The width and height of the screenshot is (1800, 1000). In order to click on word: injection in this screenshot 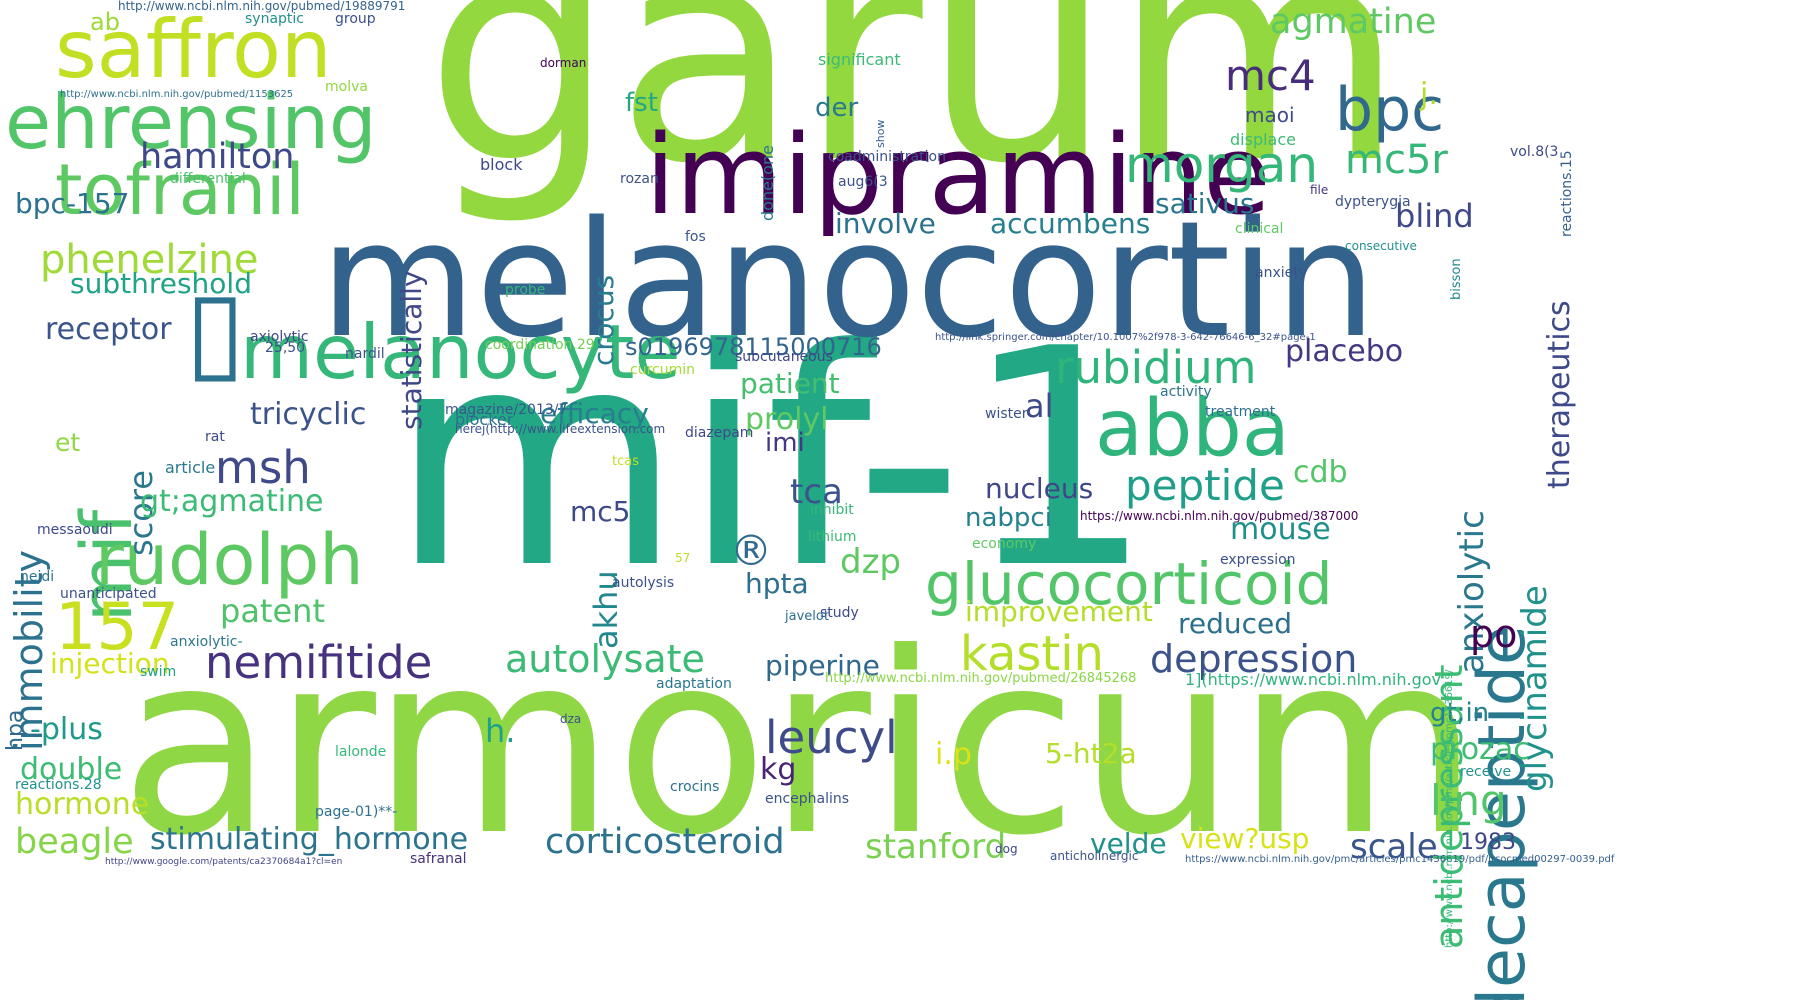, I will do `click(110, 663)`.